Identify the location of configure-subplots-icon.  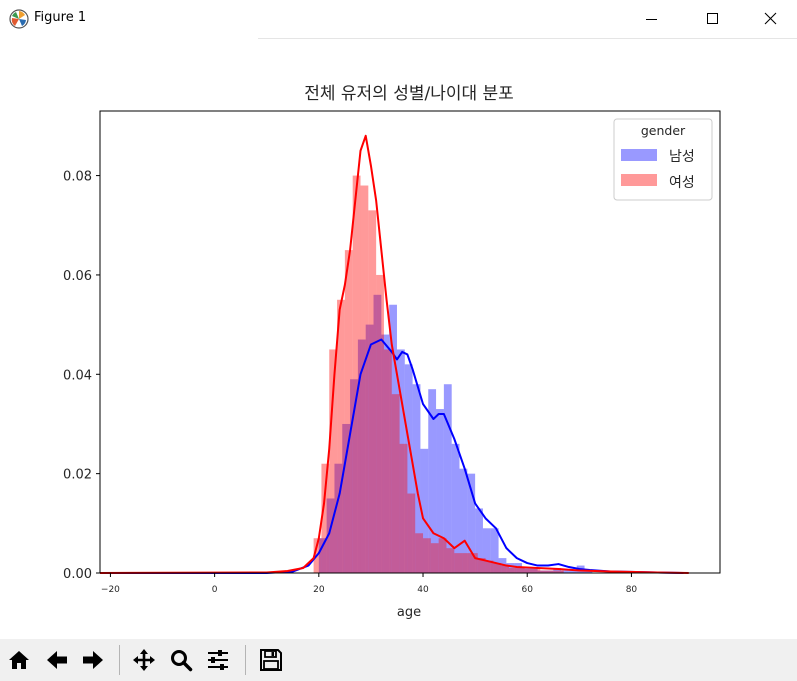
(218, 660).